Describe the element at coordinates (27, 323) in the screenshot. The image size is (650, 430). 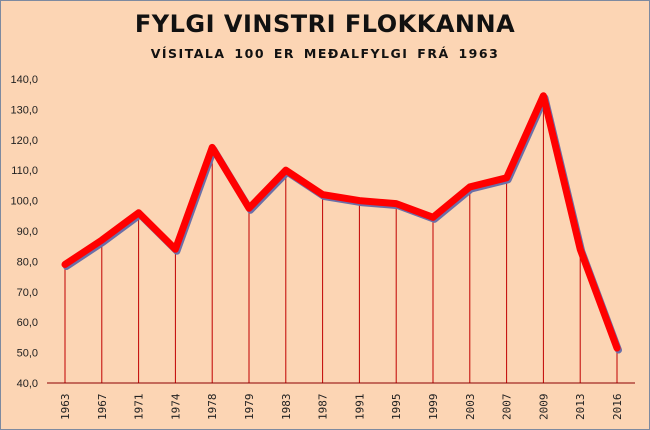
I see `y-tick-label: 60,0` at that location.